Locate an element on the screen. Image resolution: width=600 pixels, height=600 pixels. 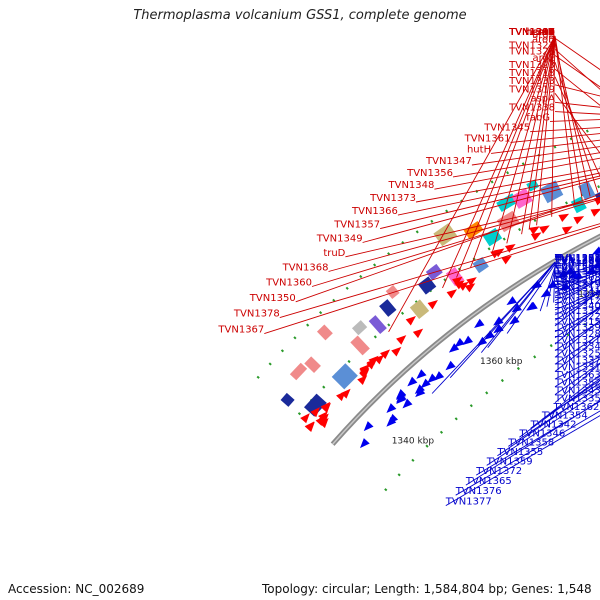
reverse-gene-label: TVN1362 is located at coordinates (576, 407).